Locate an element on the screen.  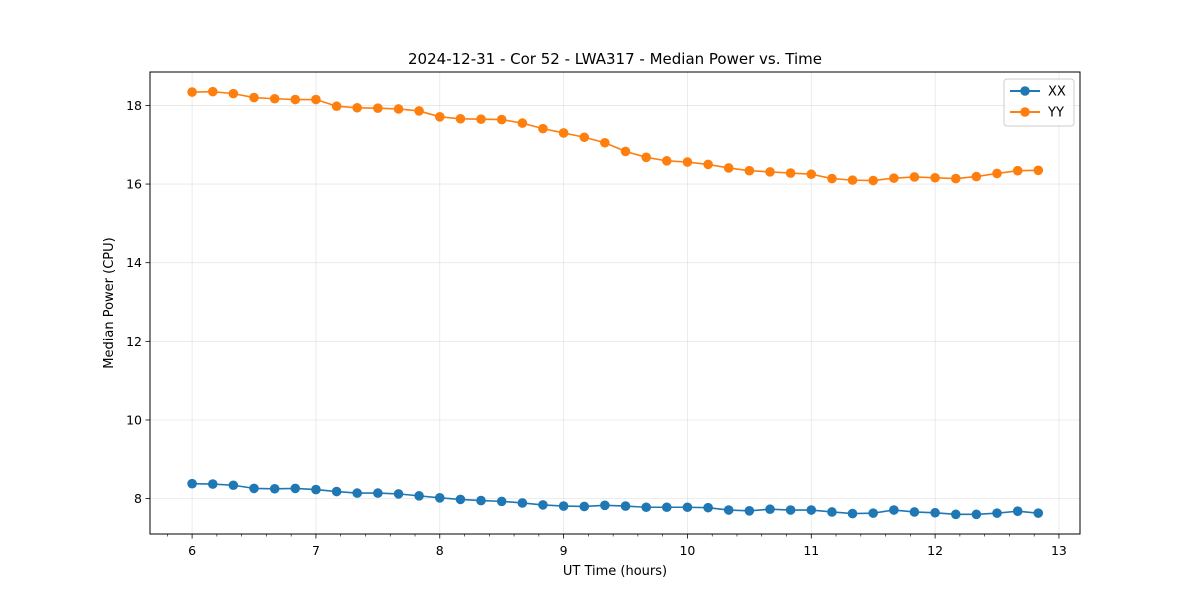
y-tick-label: 18 is located at coordinates (134, 105).